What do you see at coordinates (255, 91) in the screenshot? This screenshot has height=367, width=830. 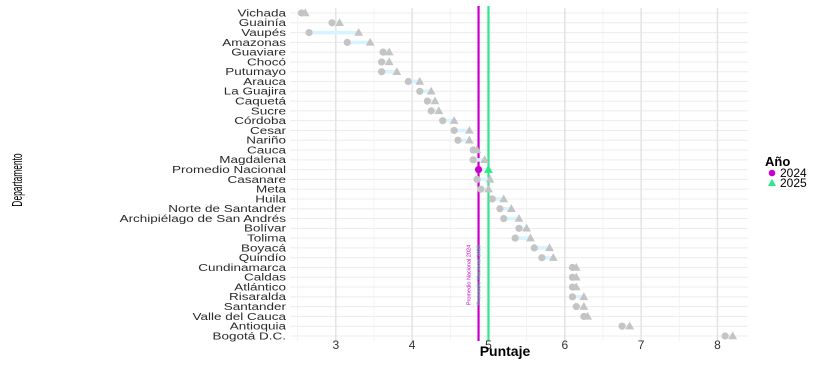 I see `y-tick-label: La Guajira` at bounding box center [255, 91].